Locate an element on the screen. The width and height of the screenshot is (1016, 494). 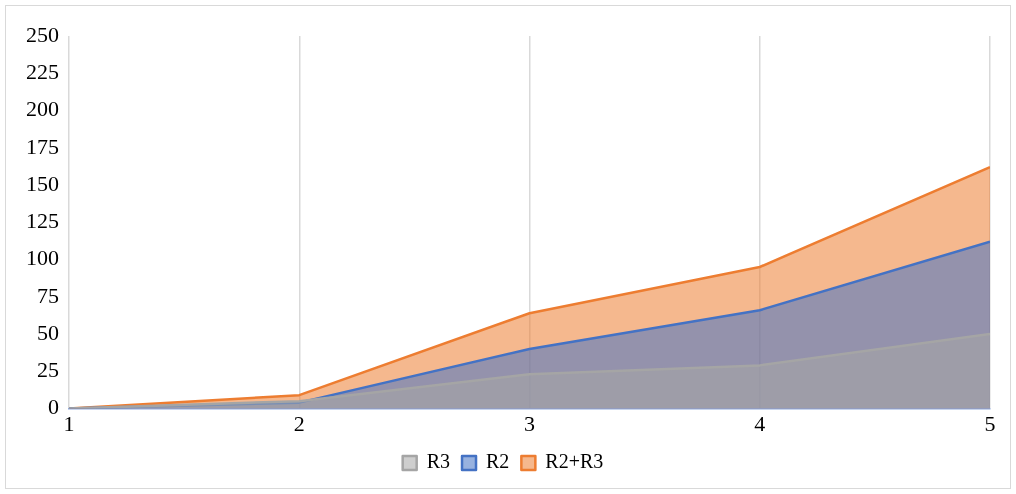
legend-label: R3 is located at coordinates (438, 461).